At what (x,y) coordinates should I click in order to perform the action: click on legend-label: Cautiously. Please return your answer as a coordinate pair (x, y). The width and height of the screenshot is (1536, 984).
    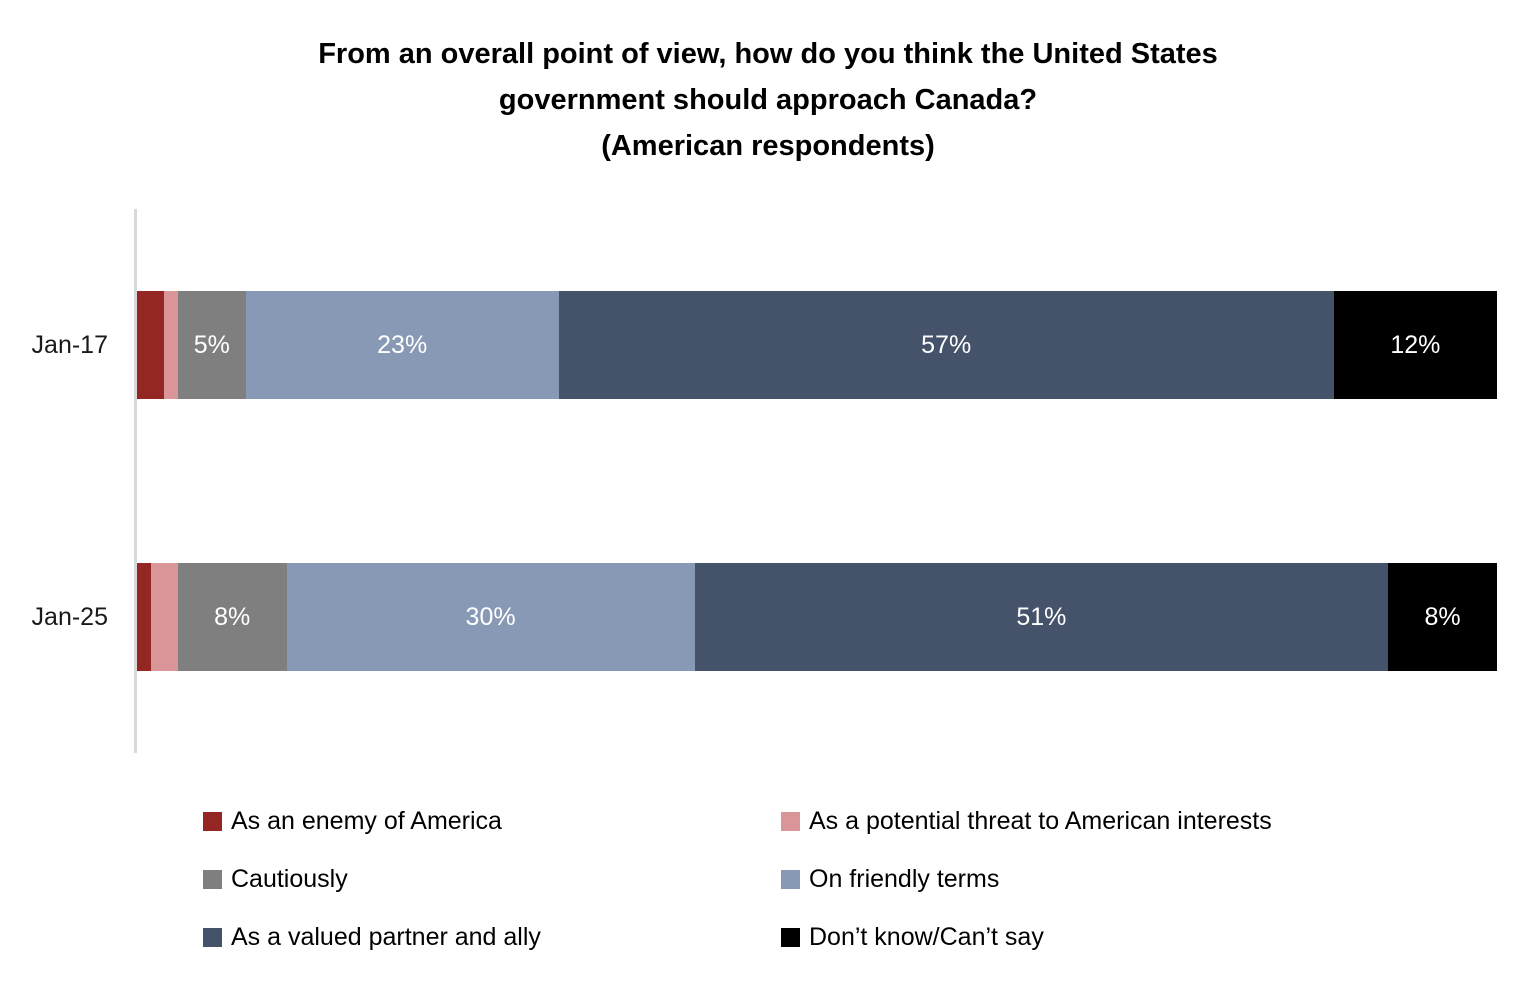
    Looking at the image, I should click on (289, 878).